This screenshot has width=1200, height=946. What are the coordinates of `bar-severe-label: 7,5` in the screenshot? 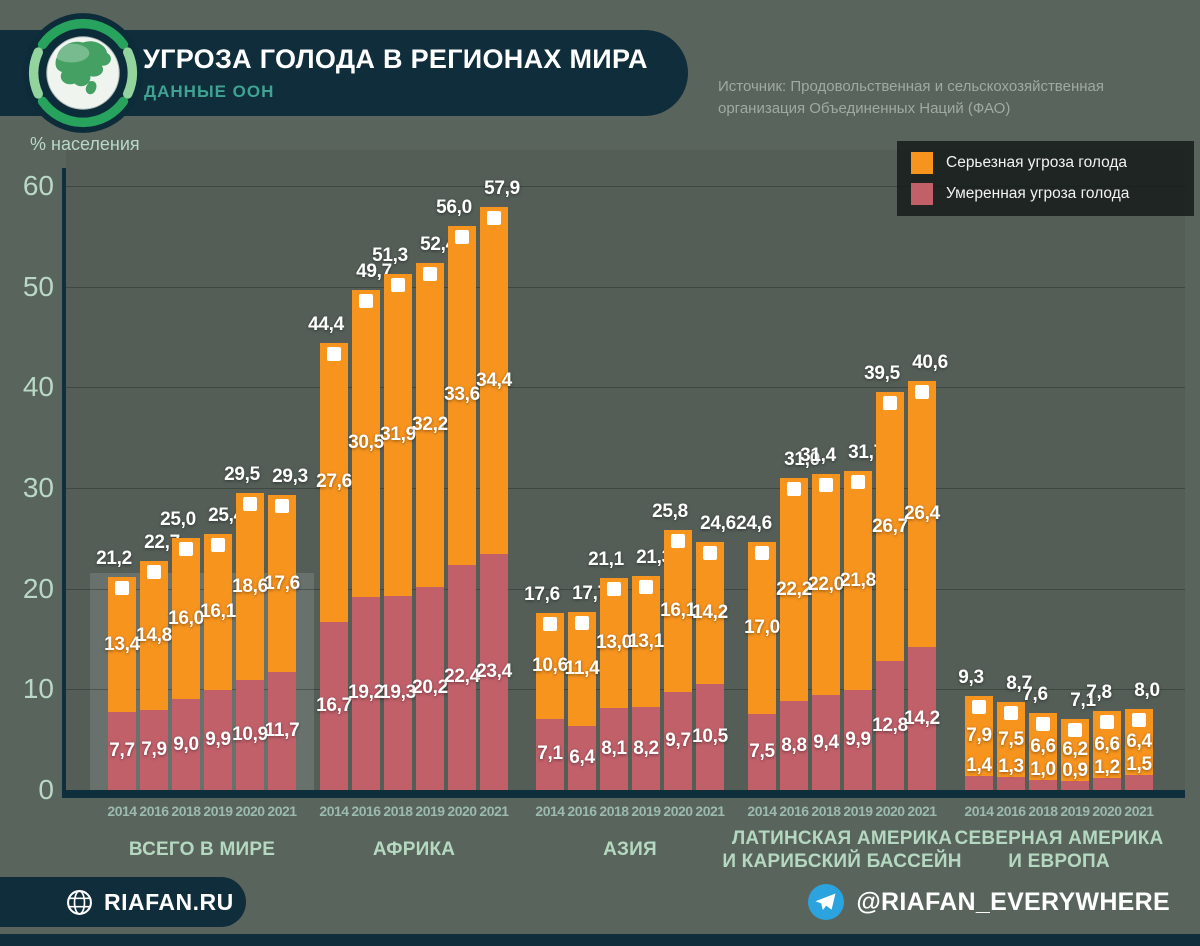 It's located at (1011, 739).